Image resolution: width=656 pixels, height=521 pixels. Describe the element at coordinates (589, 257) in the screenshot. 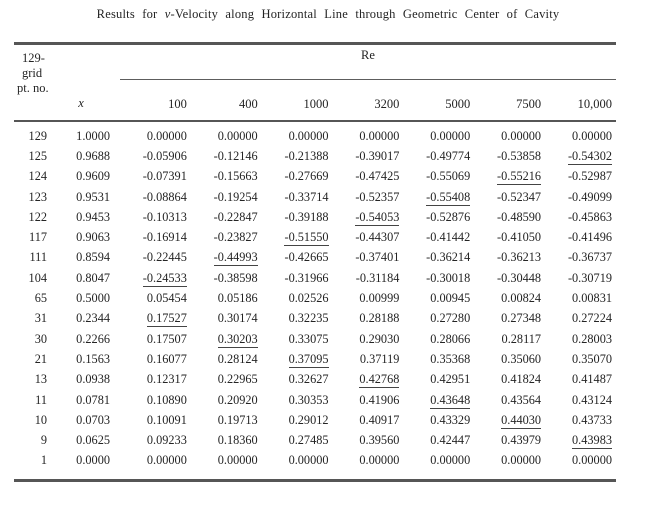

I see `value: -0.36737` at that location.